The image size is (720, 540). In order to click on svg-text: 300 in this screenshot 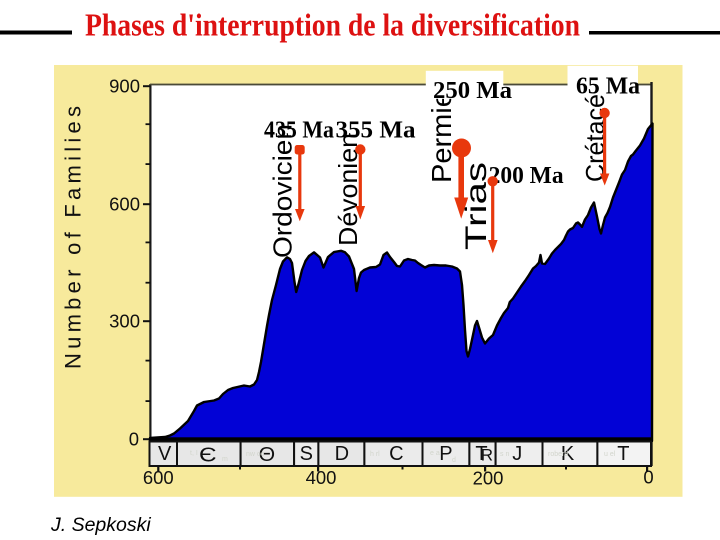, I will do `click(124, 321)`.